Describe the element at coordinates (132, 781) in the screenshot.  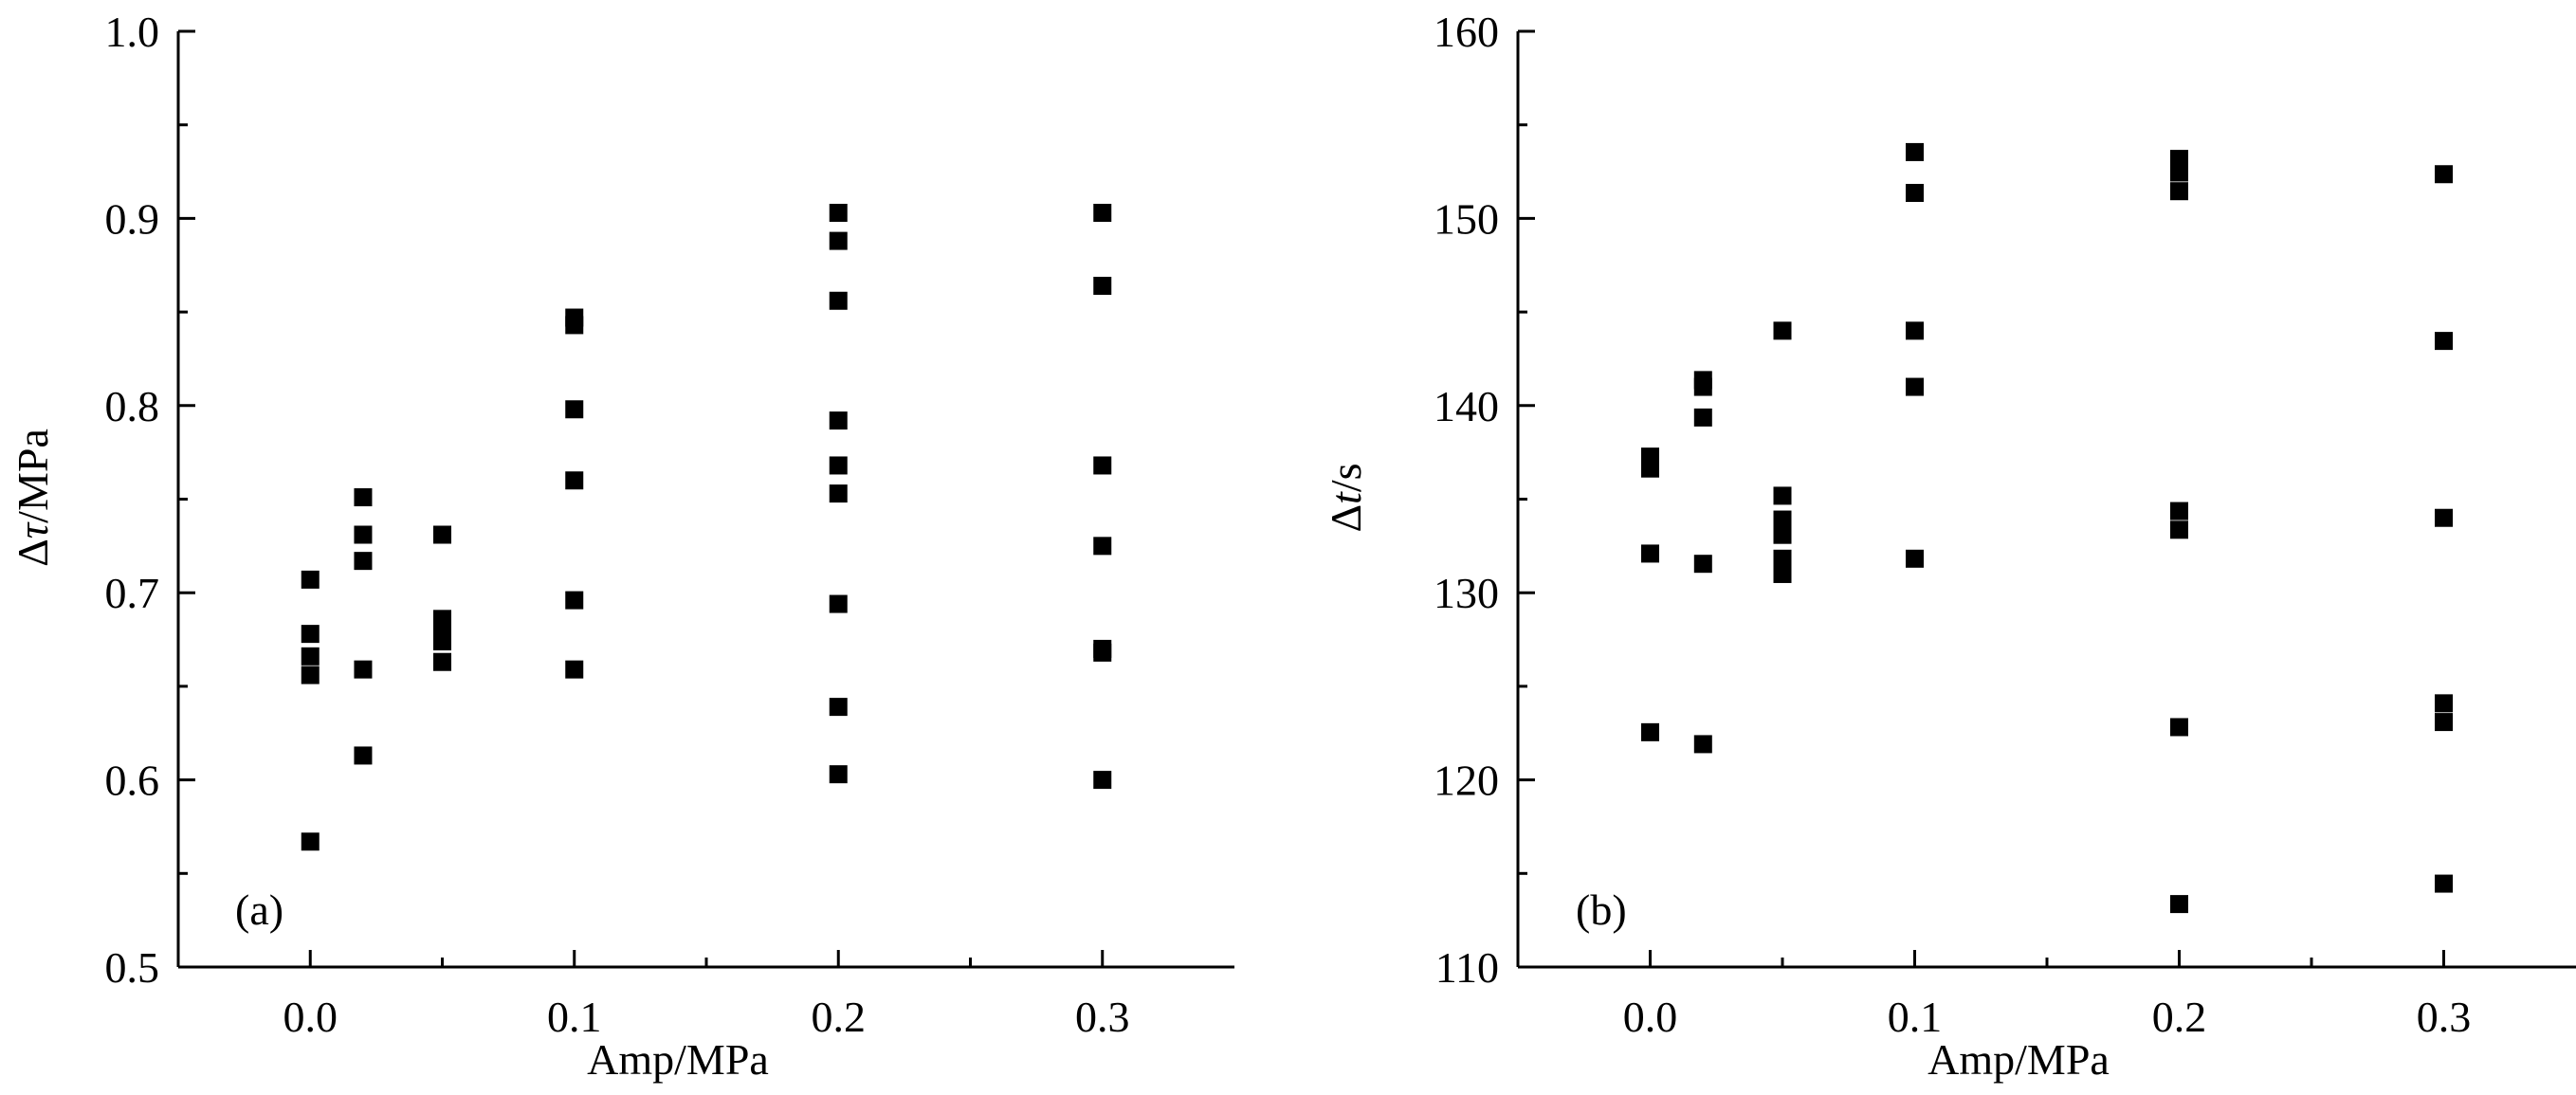
I see `panel-a-y-tick-label: 0.6` at that location.